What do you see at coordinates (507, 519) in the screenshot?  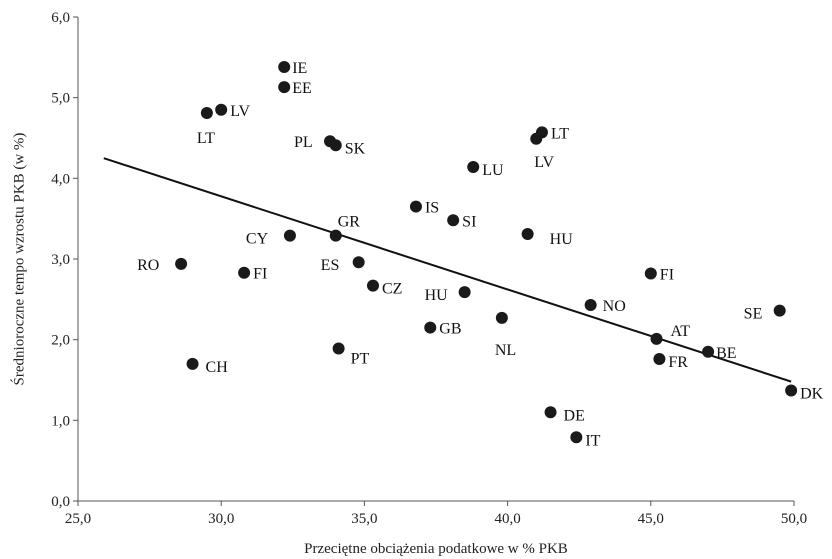 I see `x-tick-label: 40,0` at bounding box center [507, 519].